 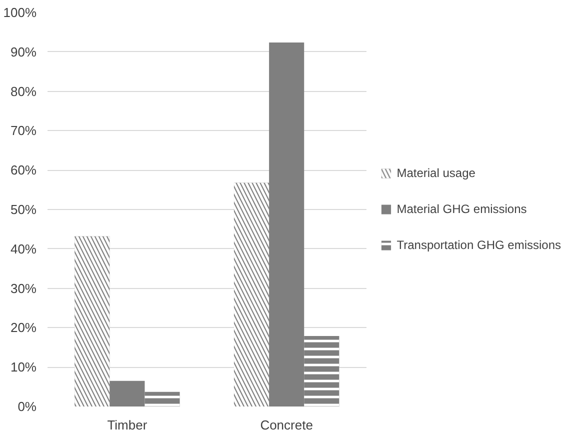 What do you see at coordinates (478, 245) in the screenshot?
I see `legend-label: Transportation GHG emissions` at bounding box center [478, 245].